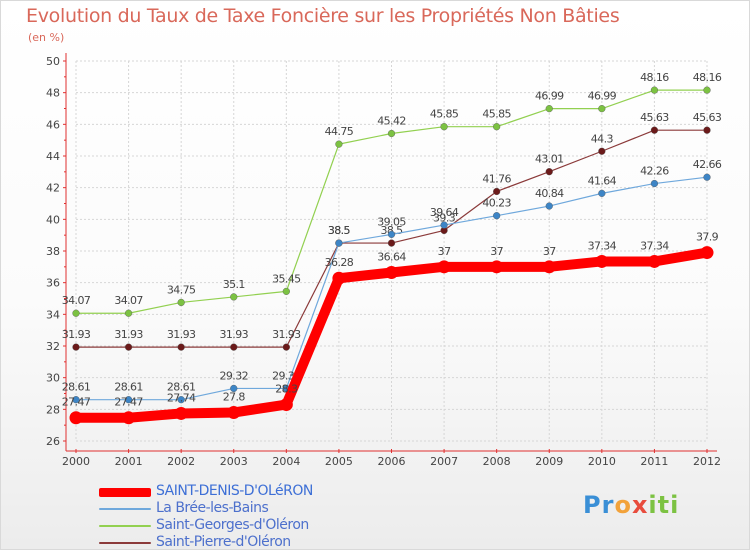 The image size is (750, 552). I want to click on logo-letter: r, so click(608, 505).